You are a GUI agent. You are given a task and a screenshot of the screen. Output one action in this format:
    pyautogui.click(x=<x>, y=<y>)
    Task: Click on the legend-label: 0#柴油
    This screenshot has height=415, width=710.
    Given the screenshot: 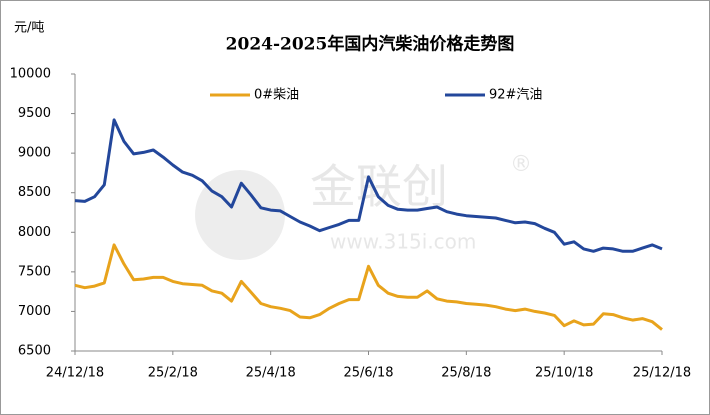 What is the action you would take?
    pyautogui.click(x=276, y=95)
    